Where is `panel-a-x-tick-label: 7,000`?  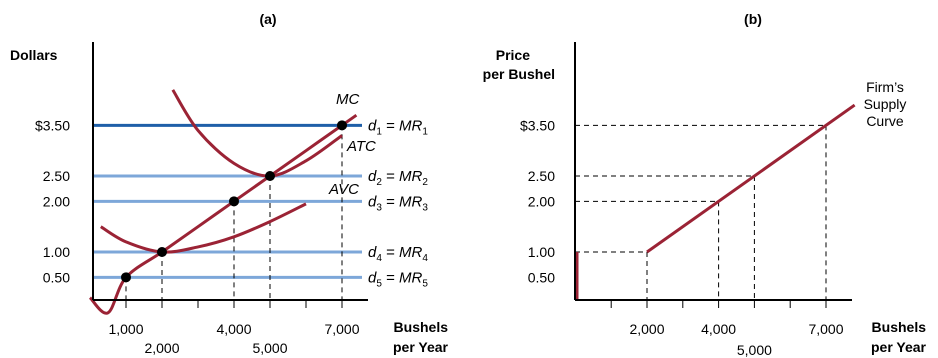 panel-a-x-tick-label: 7,000 is located at coordinates (341, 329).